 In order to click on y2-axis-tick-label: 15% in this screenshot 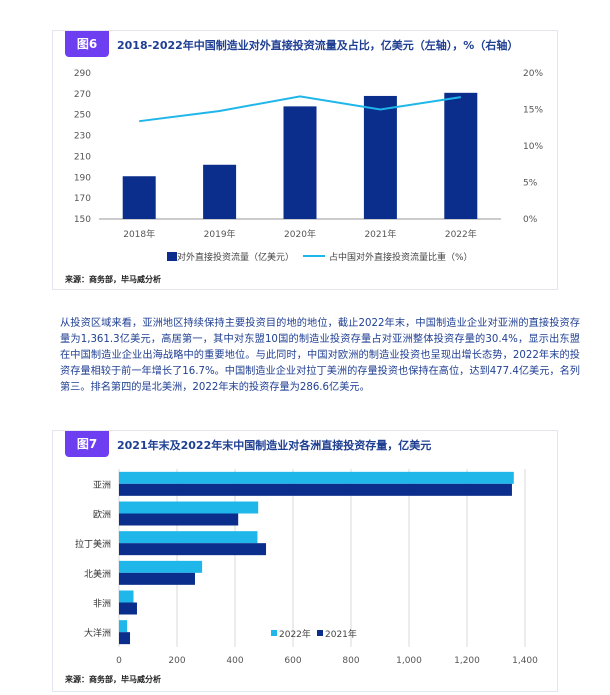, I will do `click(533, 111)`.